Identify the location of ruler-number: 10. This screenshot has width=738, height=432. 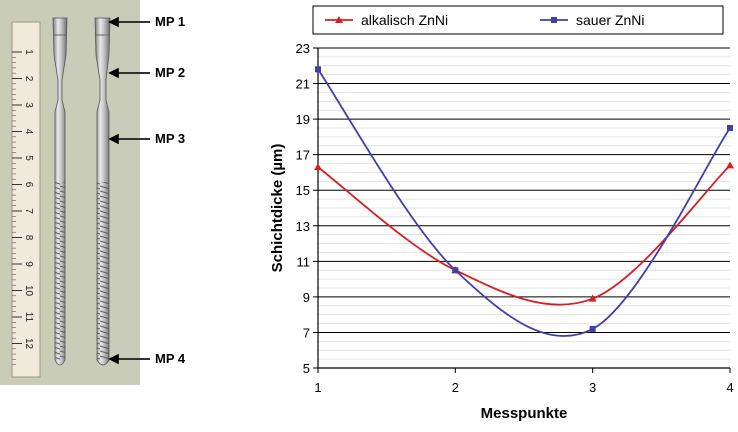
(28, 291).